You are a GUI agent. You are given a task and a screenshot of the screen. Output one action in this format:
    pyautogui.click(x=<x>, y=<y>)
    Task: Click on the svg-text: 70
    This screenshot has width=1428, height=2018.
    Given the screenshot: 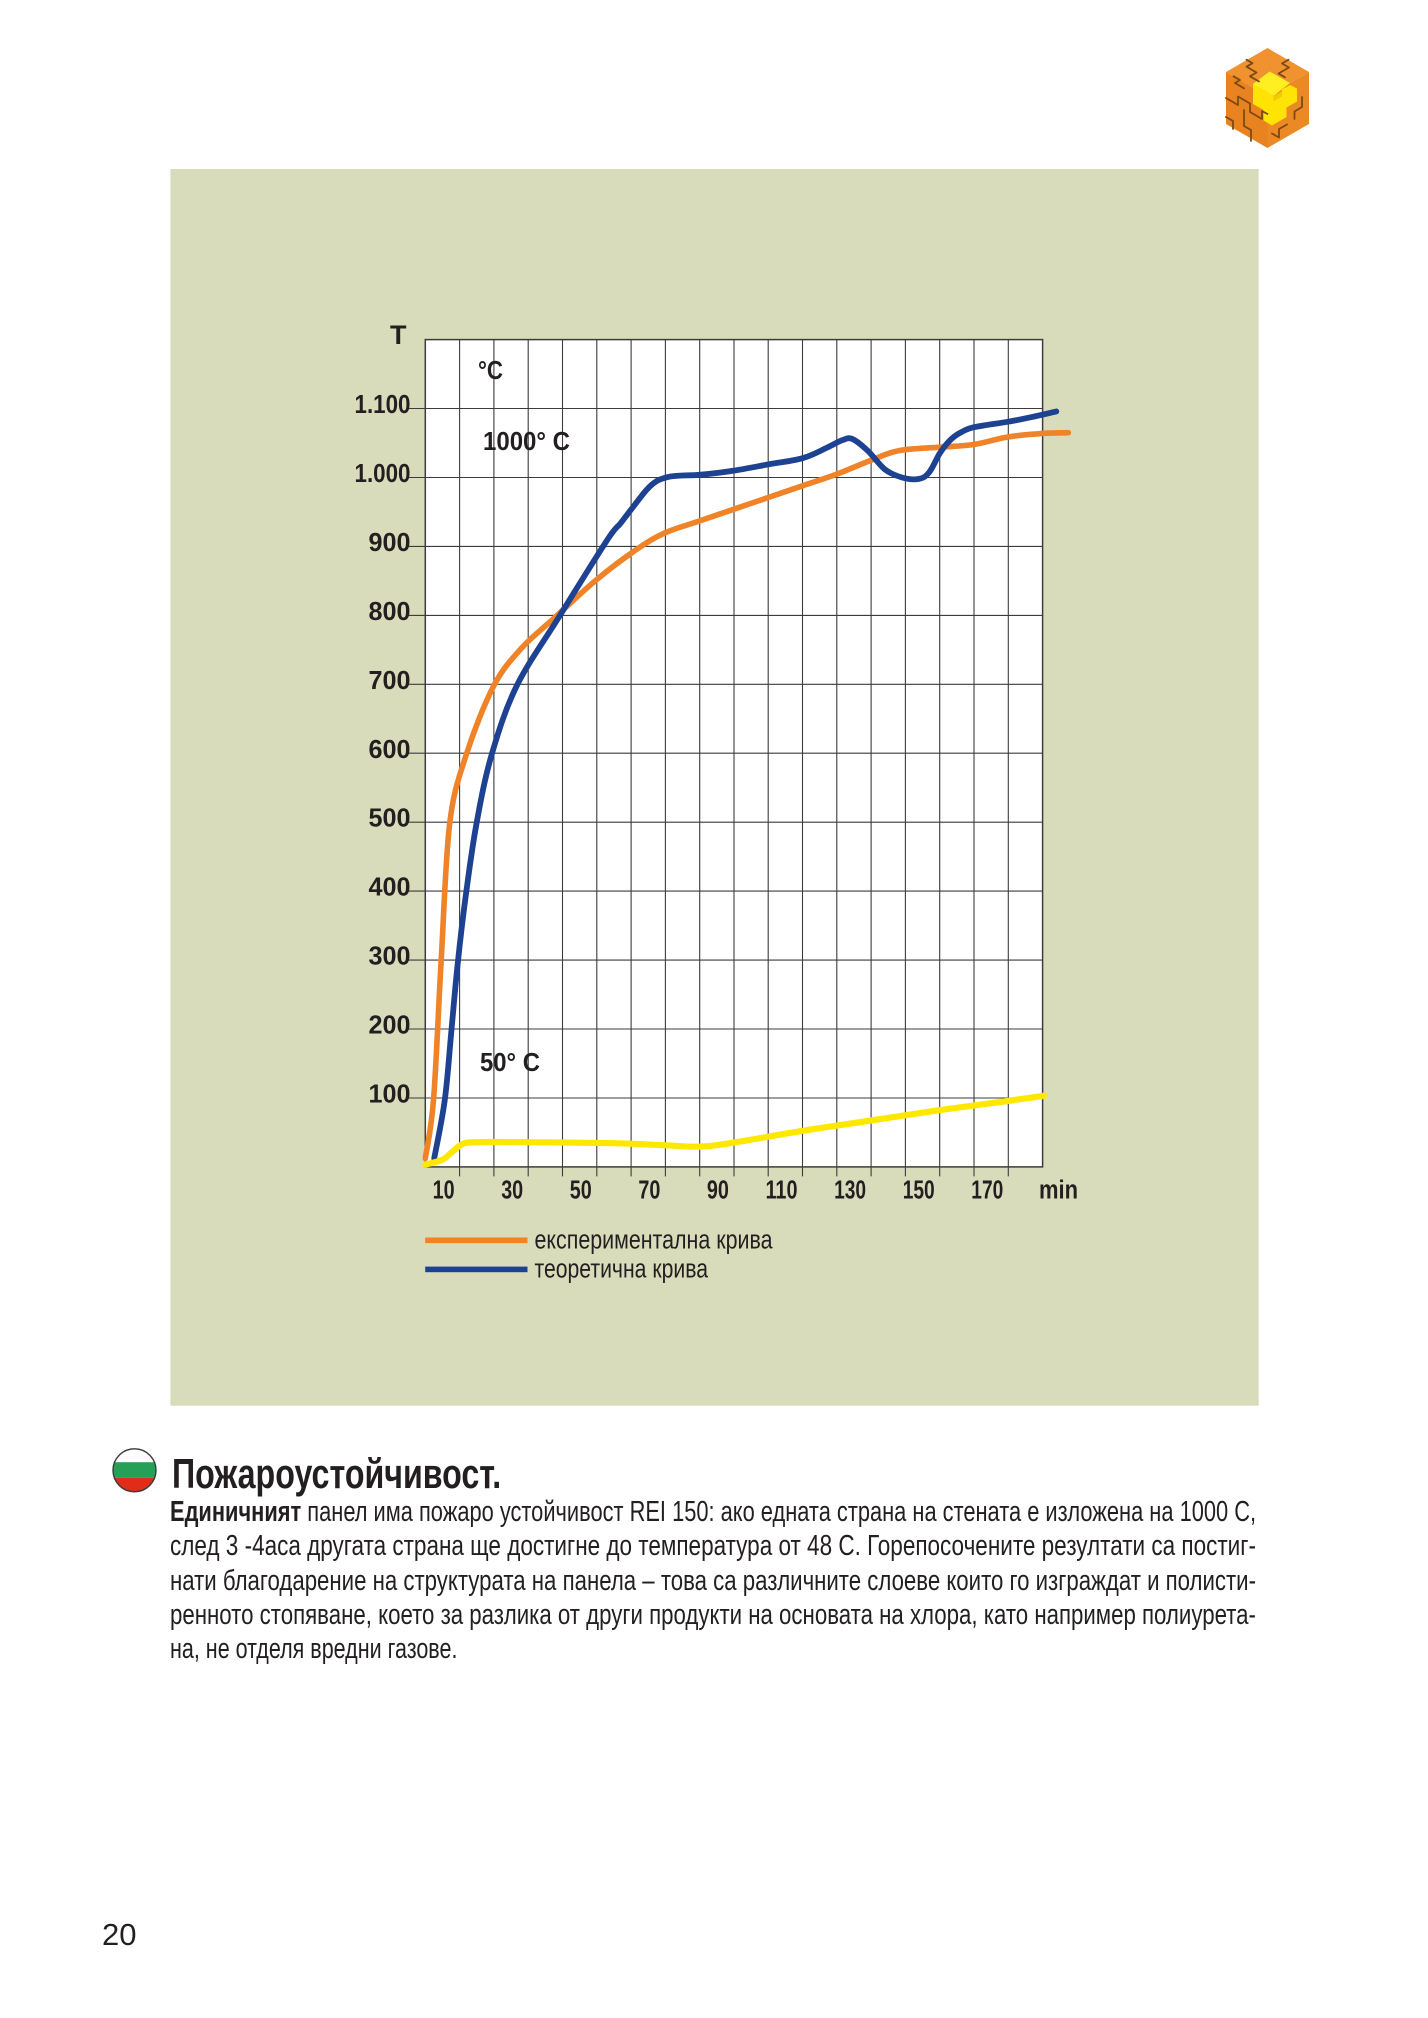 What is the action you would take?
    pyautogui.click(x=649, y=1191)
    